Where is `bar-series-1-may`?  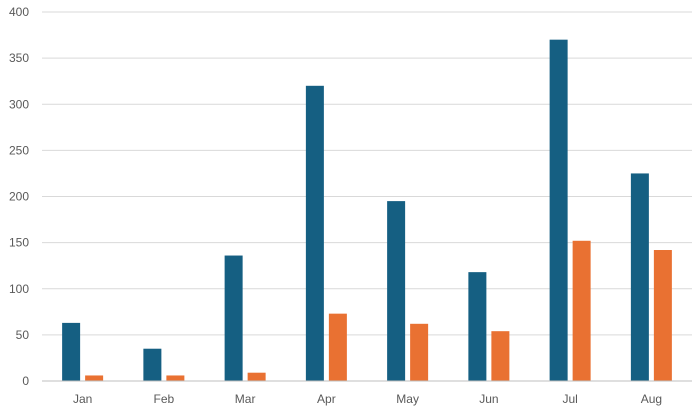 bar-series-1-may is located at coordinates (396, 291).